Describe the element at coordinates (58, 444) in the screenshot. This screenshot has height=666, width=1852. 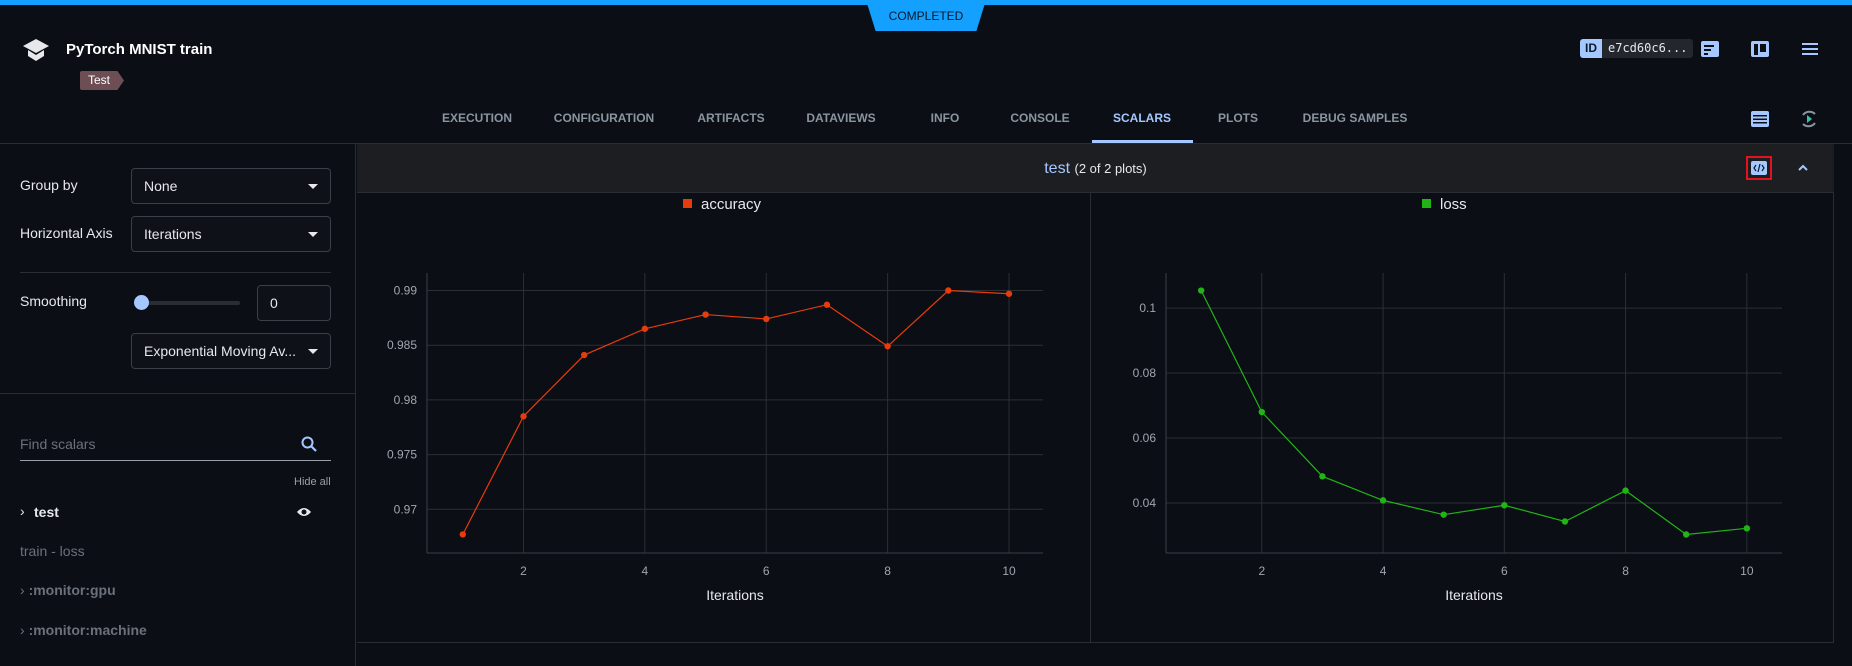
I see `search-placeholder: Find scalars` at that location.